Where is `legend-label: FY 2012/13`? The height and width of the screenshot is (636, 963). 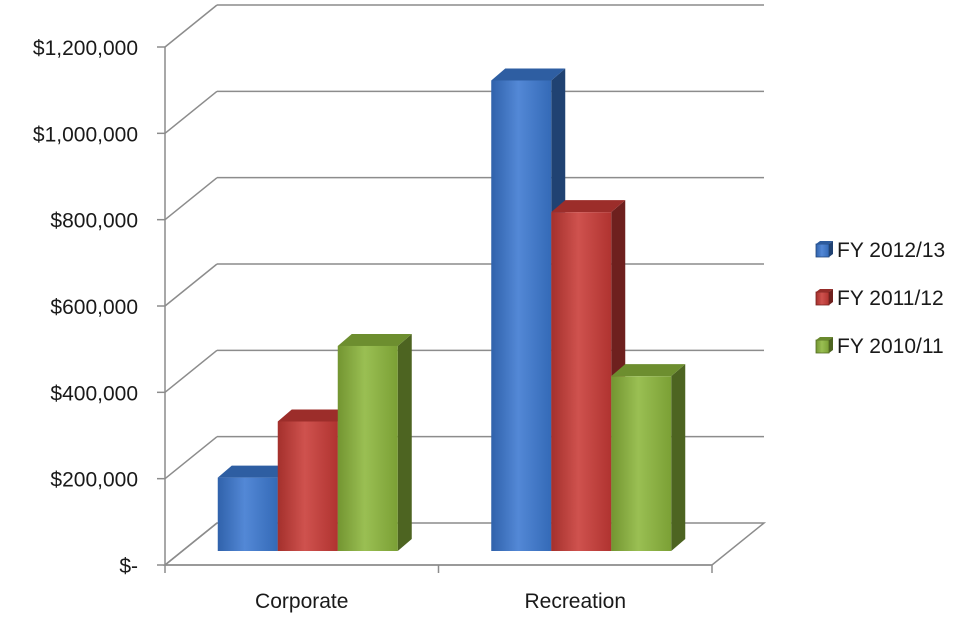
legend-label: FY 2012/13 is located at coordinates (891, 250).